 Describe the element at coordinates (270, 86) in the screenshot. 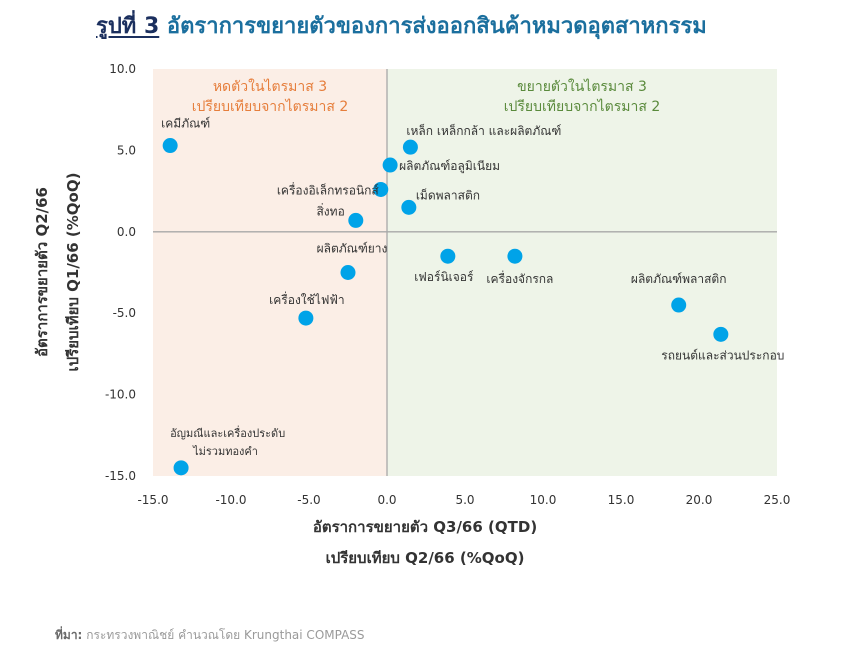

I see `quadrant-label-left: หดตัวในไตรมาส 3` at that location.